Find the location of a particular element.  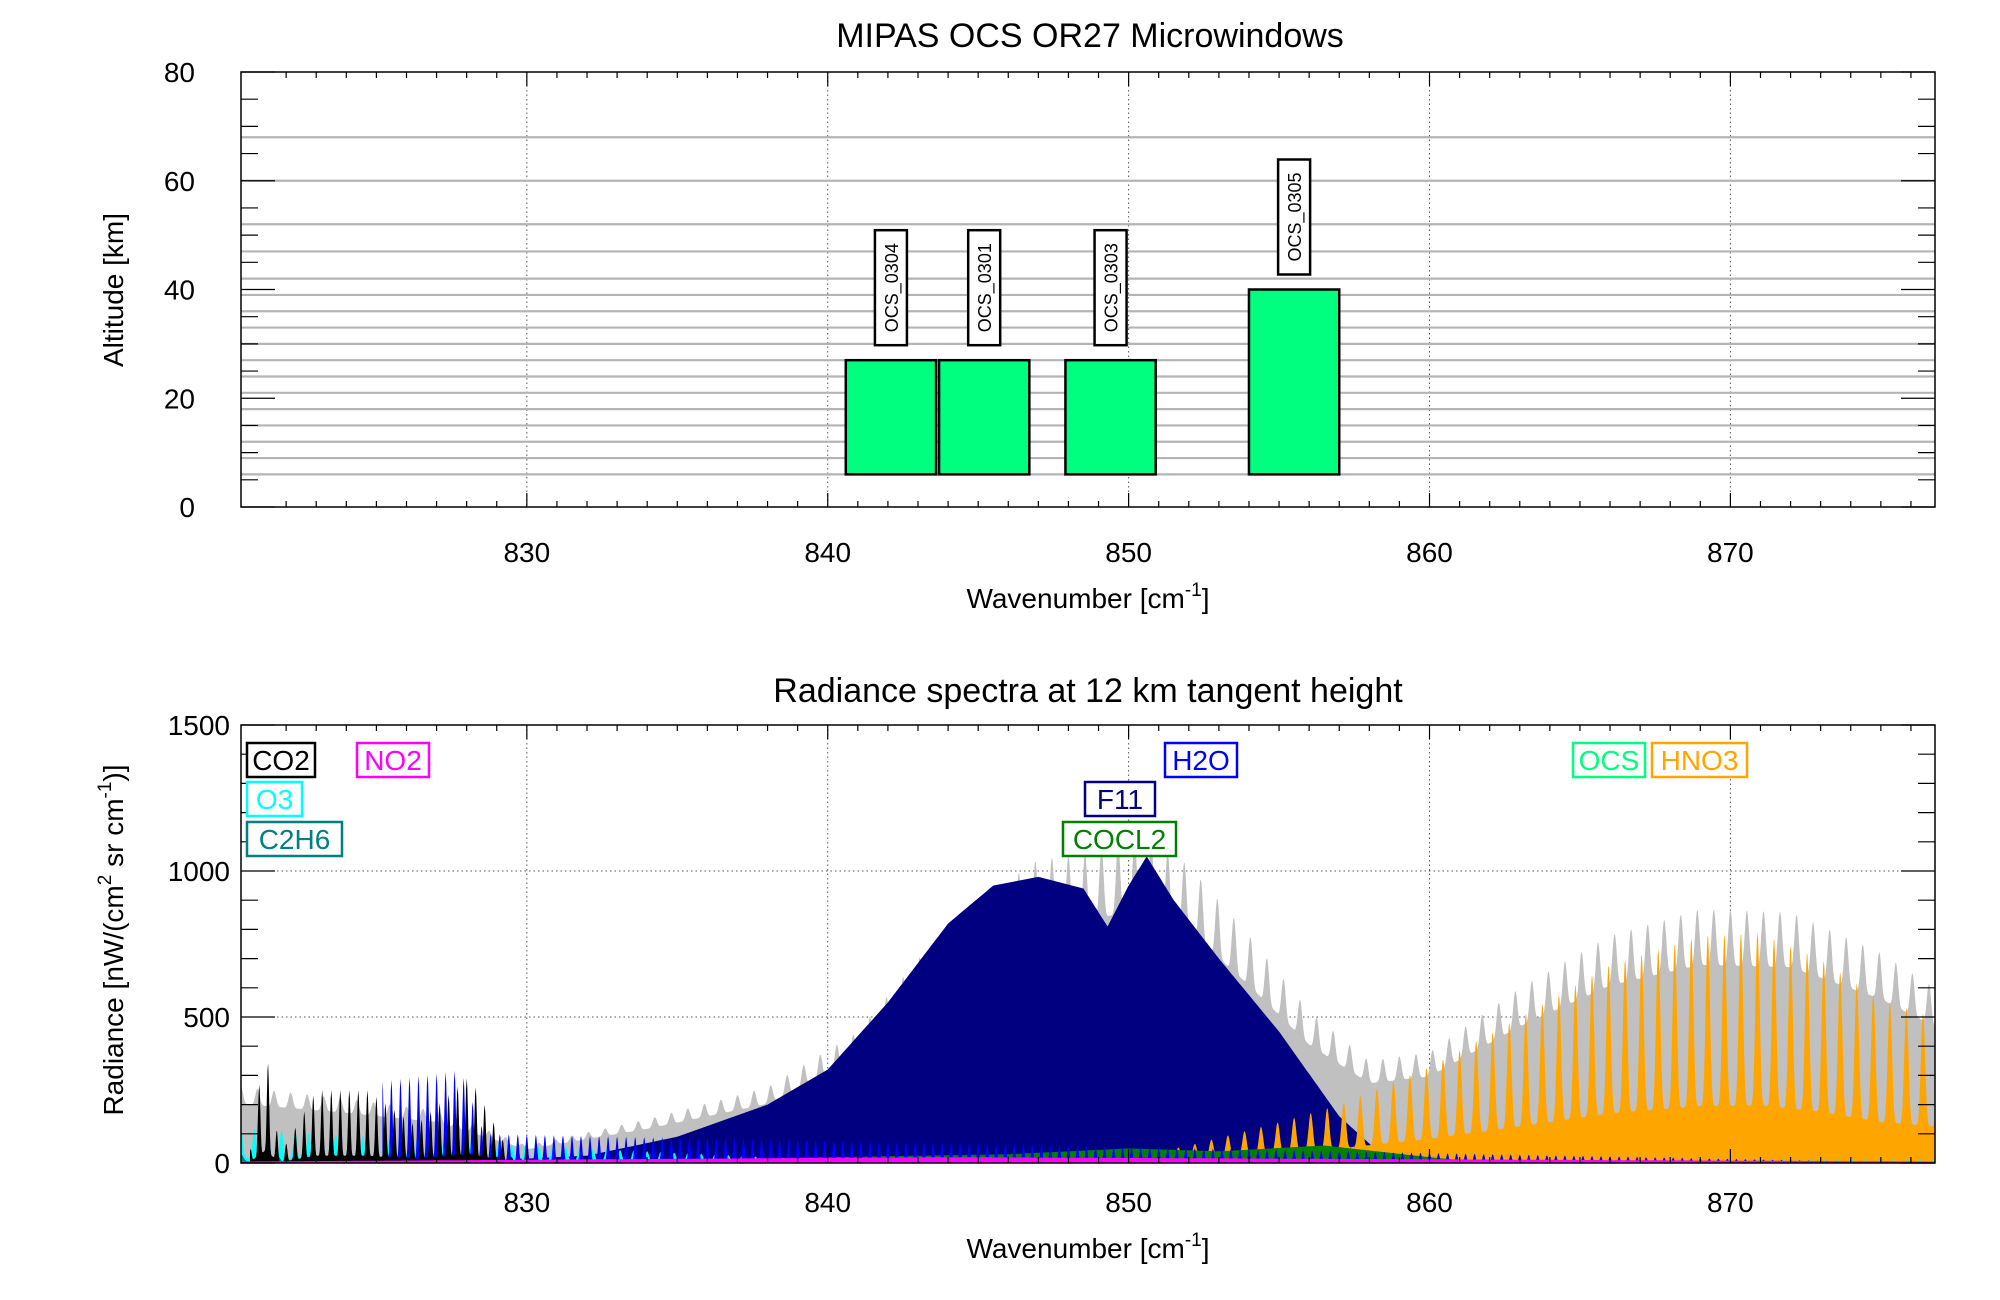

y-tick-label: 500 is located at coordinates (206, 1017).